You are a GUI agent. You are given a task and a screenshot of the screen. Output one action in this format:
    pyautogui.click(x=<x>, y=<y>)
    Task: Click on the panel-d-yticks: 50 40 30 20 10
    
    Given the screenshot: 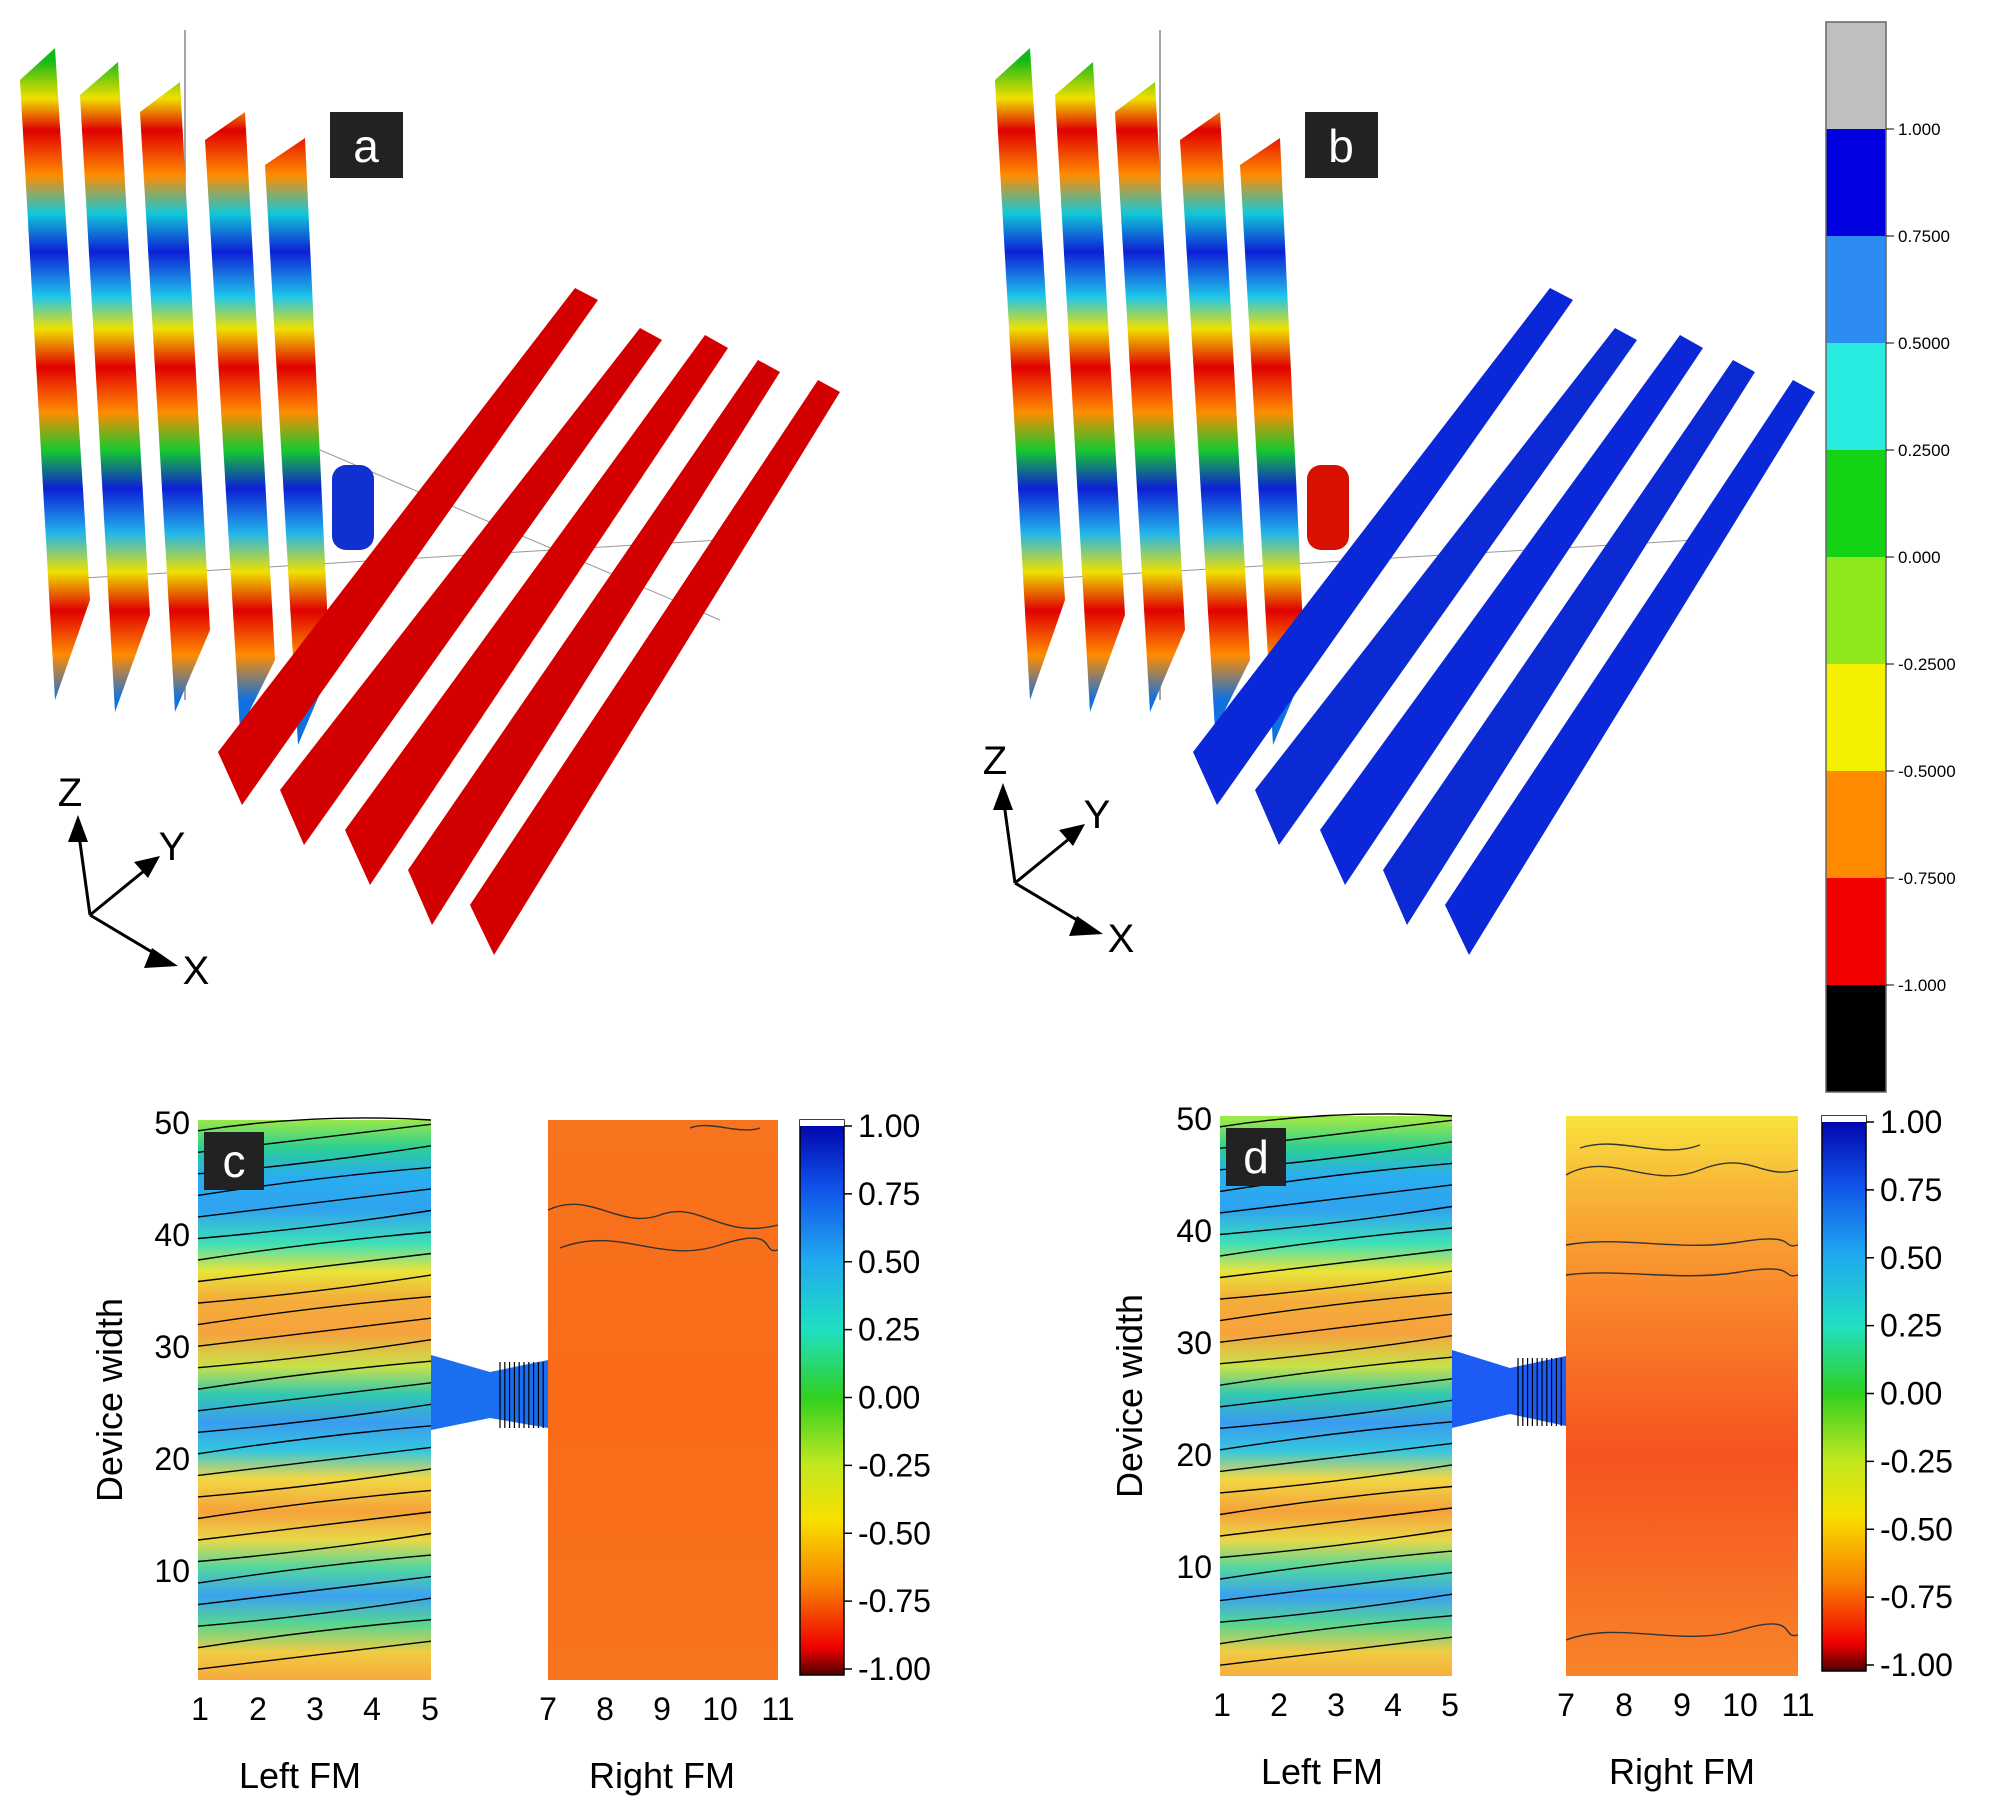 What is the action you would take?
    pyautogui.click(x=1194, y=1343)
    